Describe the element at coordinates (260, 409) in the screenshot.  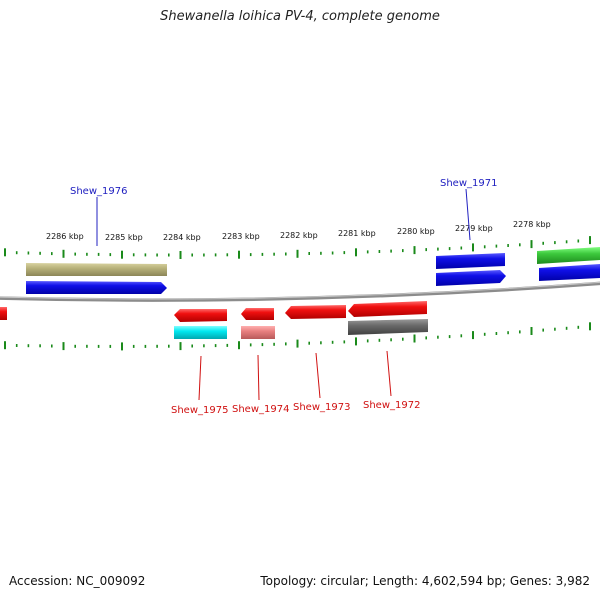
I see `gene-label-shew-1974: Shew_1974` at that location.